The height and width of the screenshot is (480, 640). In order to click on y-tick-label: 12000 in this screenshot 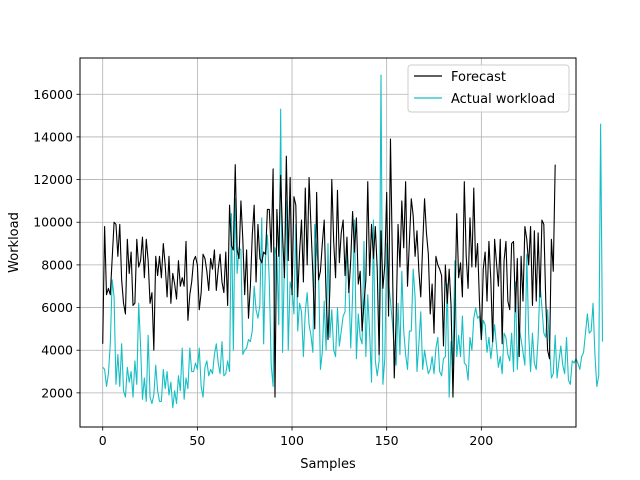, I will do `click(53, 179)`.